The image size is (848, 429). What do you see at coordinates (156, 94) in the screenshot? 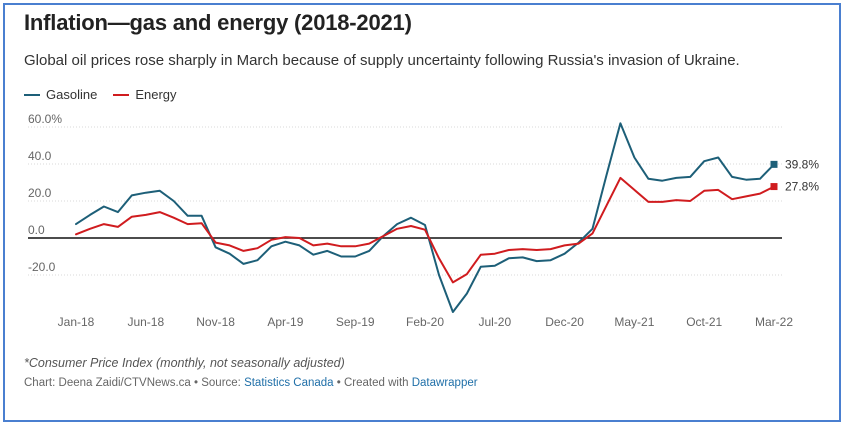
I see `legend-label-energy: Energy` at bounding box center [156, 94].